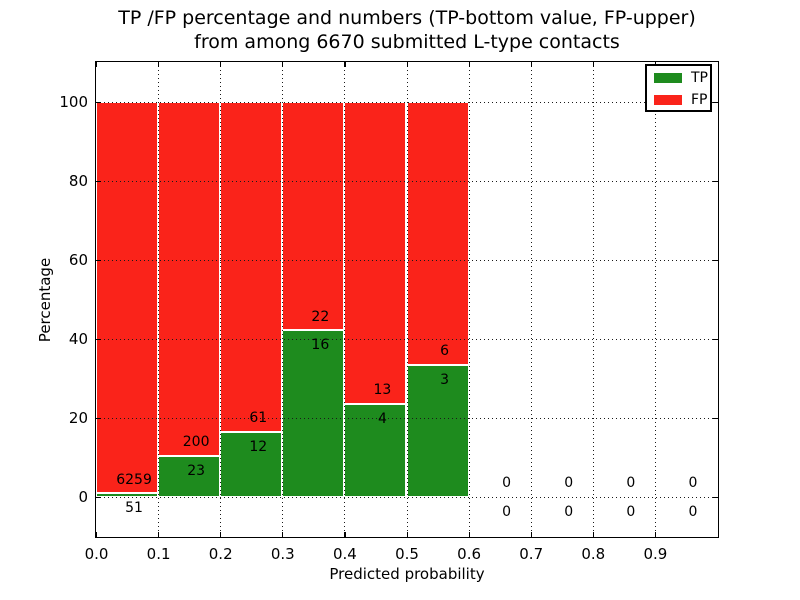 The image size is (800, 600). Describe the element at coordinates (78, 181) in the screenshot. I see `y-tick-label: 80` at that location.